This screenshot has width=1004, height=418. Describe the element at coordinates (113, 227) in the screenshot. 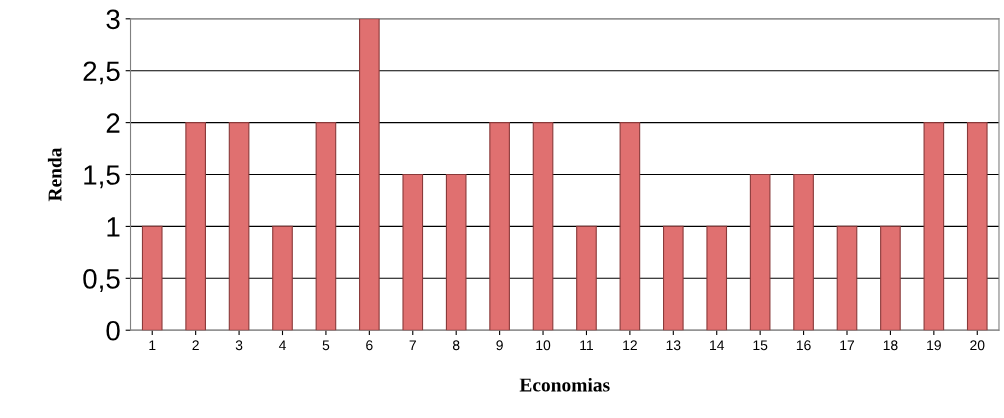

I see `y-tick-label: 1` at that location.